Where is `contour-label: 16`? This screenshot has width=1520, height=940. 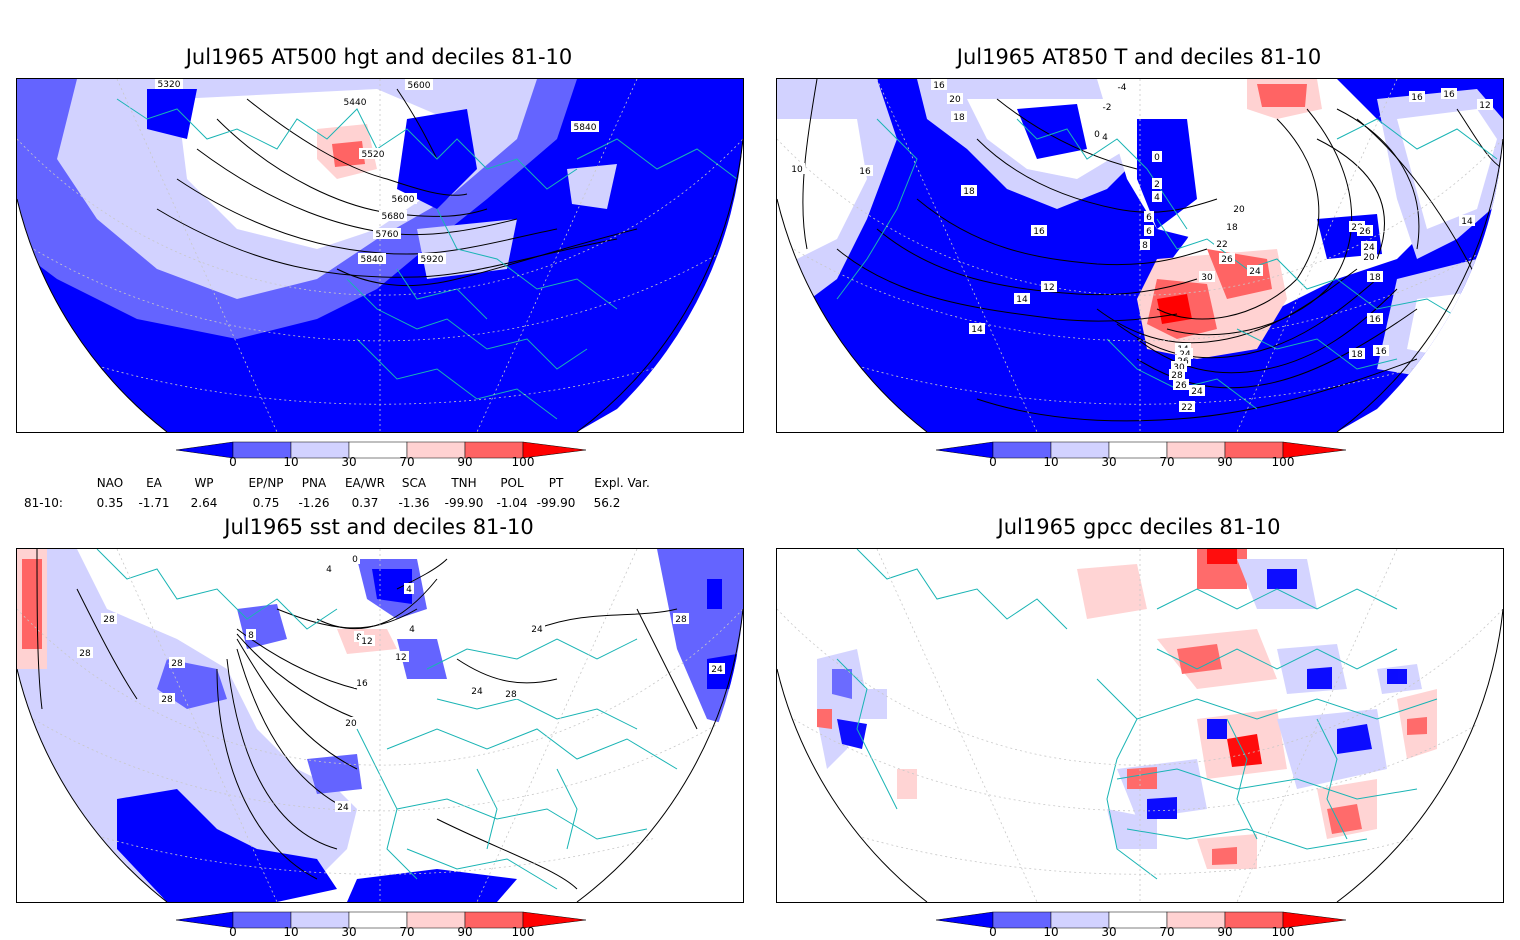 contour-label: 16 is located at coordinates (1381, 352).